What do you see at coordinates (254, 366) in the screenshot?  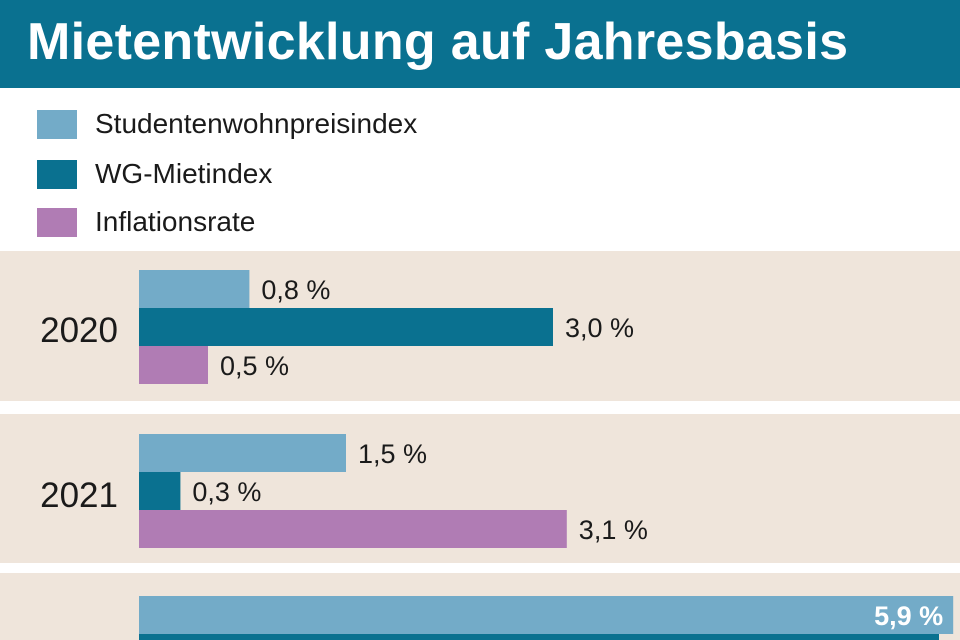 I see `value-label-inflationsrate-2020: 0,5 %` at bounding box center [254, 366].